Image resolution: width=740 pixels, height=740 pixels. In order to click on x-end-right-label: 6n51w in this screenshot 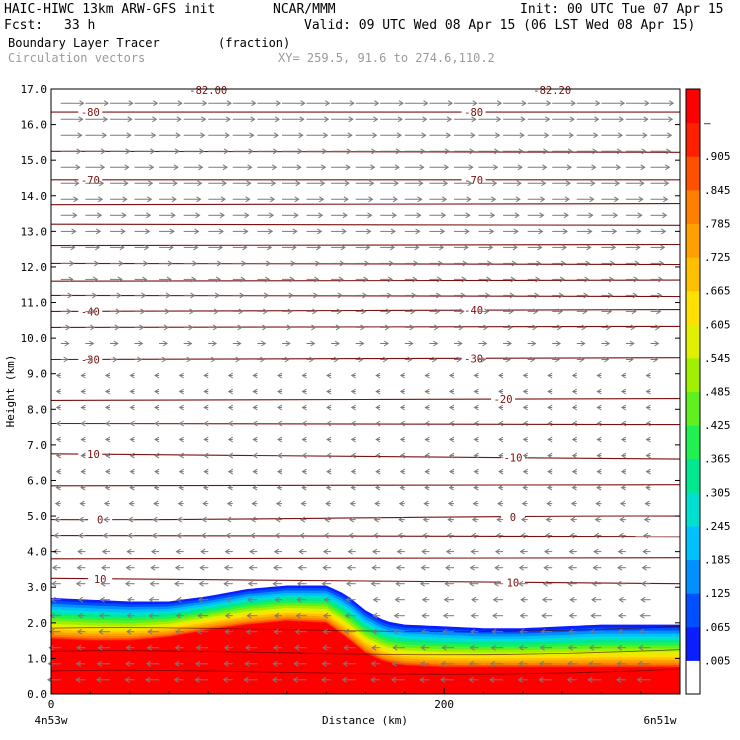, I will do `click(659, 720)`.